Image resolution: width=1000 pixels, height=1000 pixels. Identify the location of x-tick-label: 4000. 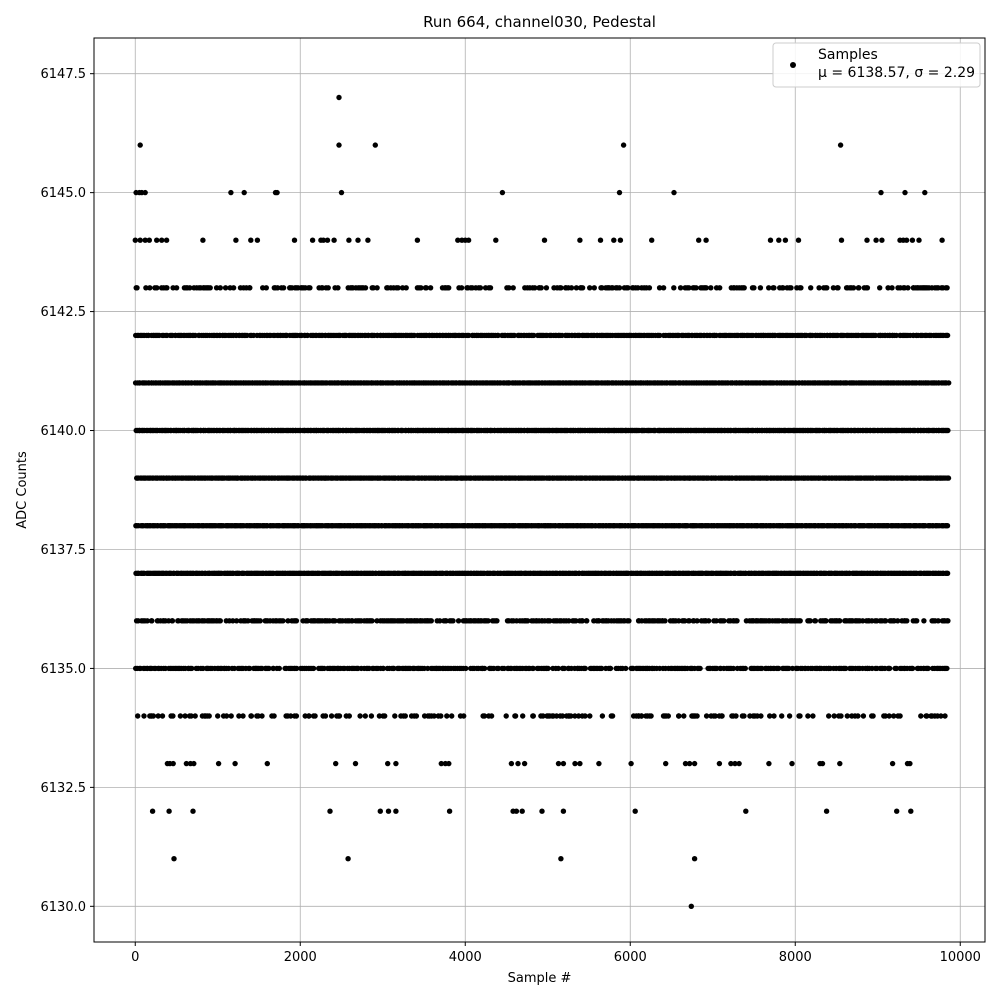
(465, 957).